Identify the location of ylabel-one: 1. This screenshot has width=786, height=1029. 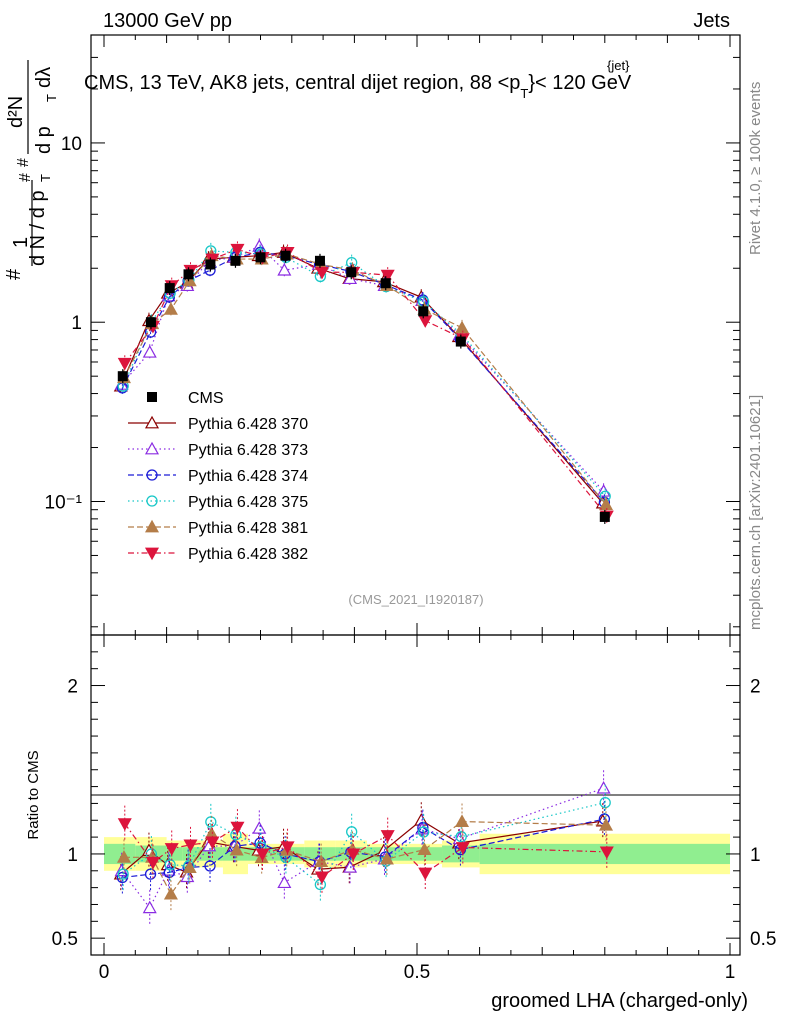
(21, 242).